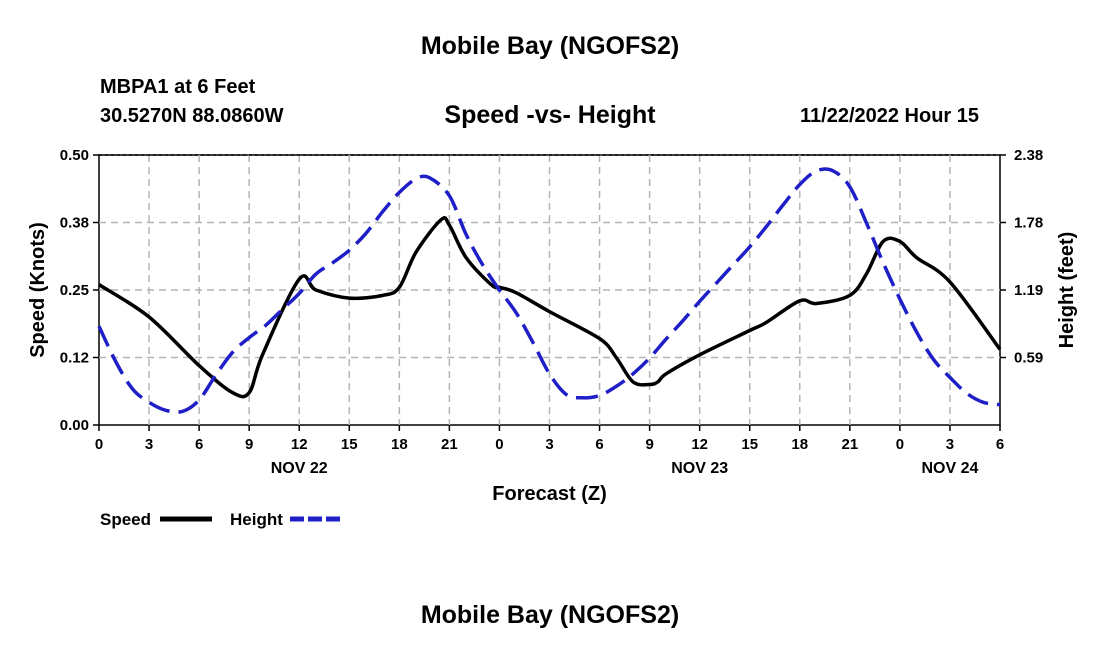  What do you see at coordinates (74, 425) in the screenshot?
I see `y-tick-label: 0.00` at bounding box center [74, 425].